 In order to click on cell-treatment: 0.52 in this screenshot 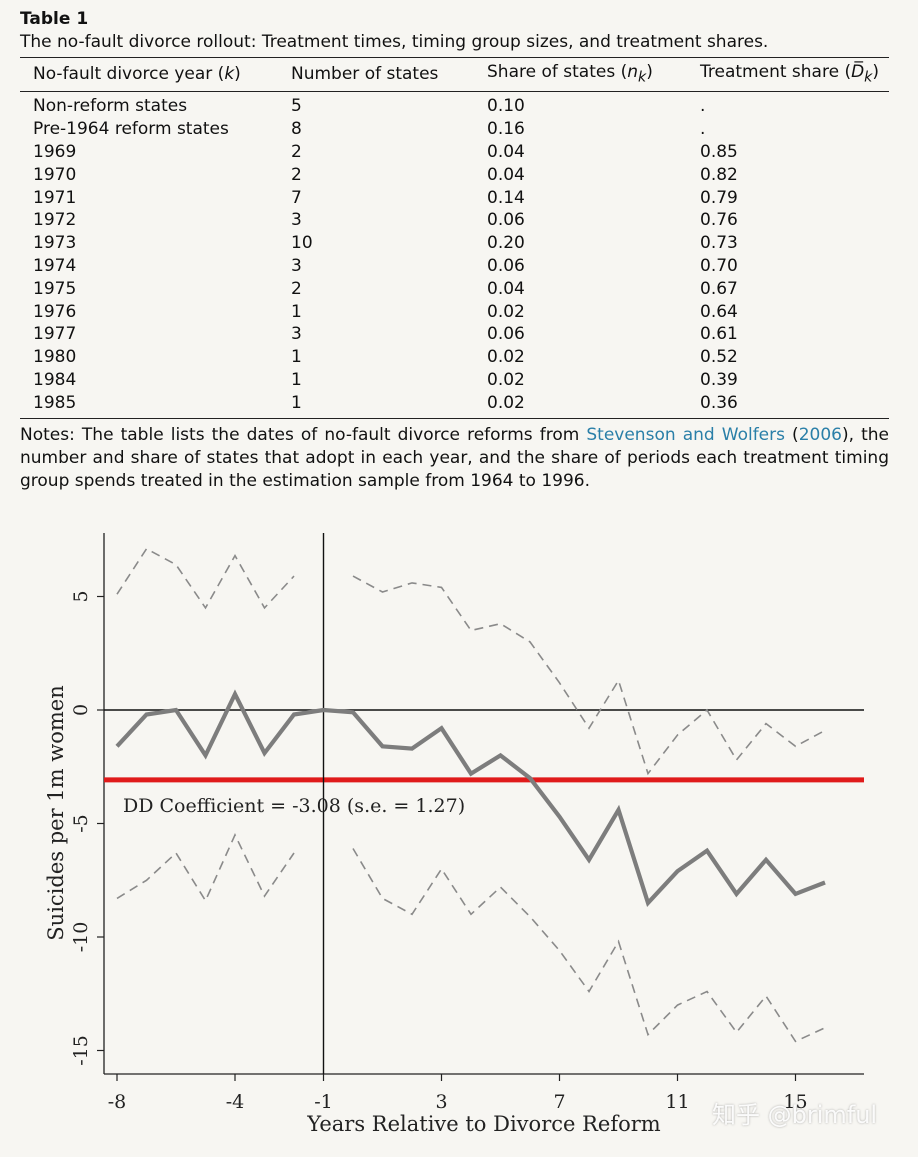, I will do `click(794, 357)`.